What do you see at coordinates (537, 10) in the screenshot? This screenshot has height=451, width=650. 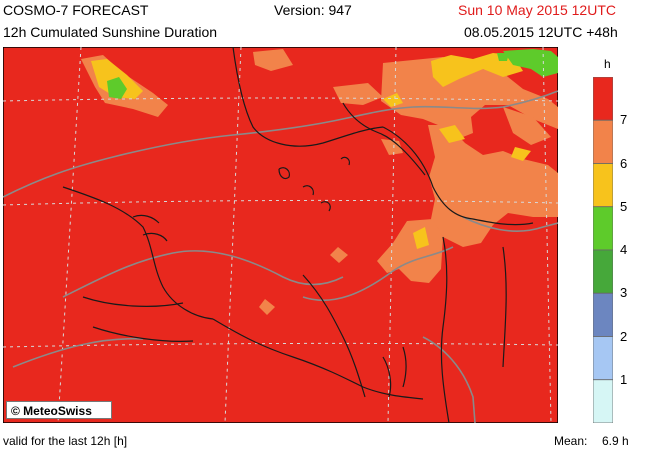 I see `valid-time: Sun 10 May 2015 12UTC` at bounding box center [537, 10].